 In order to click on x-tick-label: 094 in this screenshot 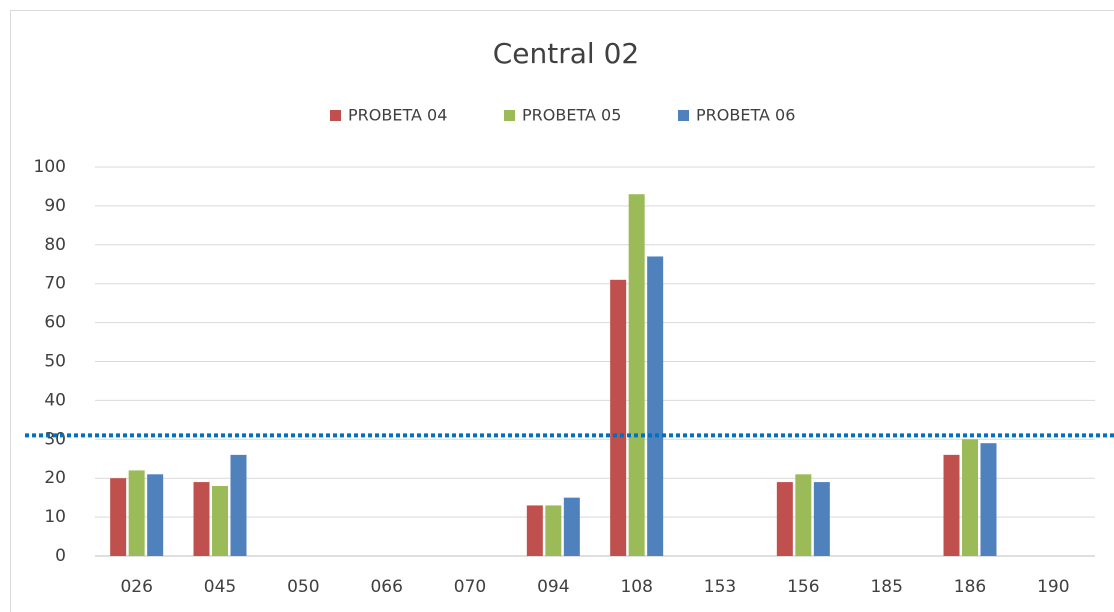, I will do `click(553, 587)`.